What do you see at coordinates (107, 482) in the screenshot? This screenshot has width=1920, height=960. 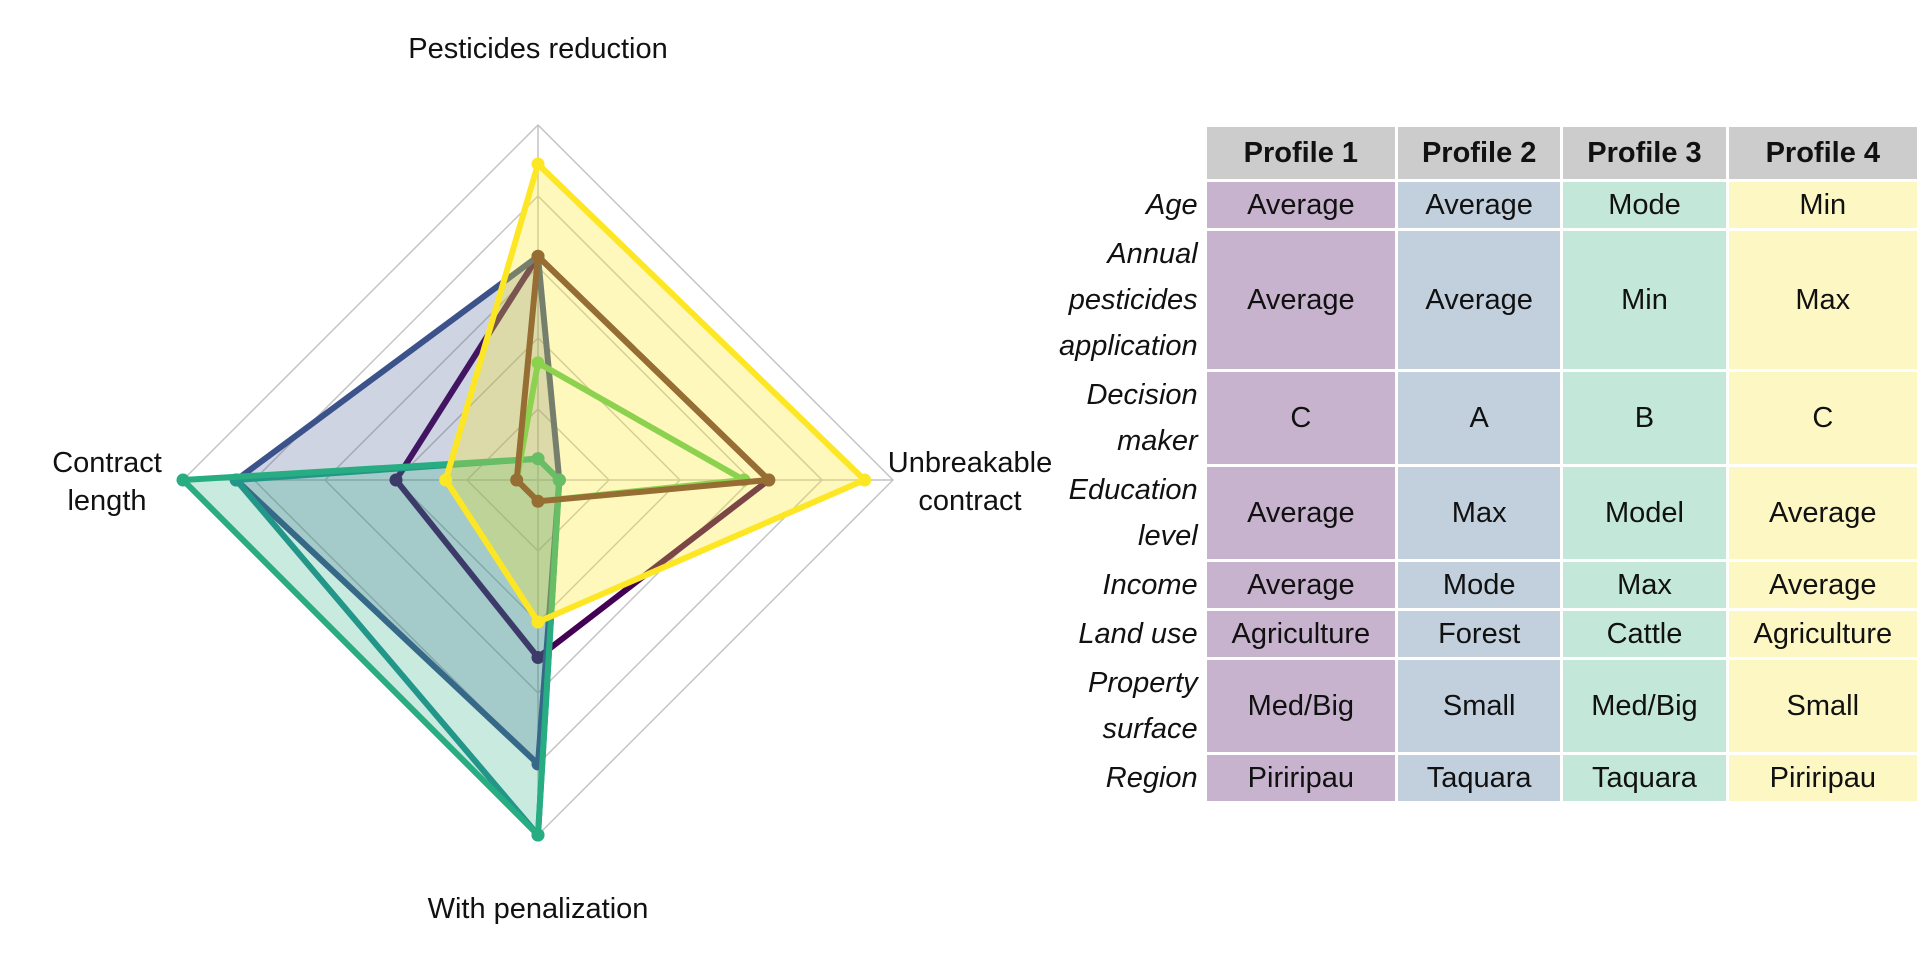 I see `axis-label-contract-length: Contract length` at bounding box center [107, 482].